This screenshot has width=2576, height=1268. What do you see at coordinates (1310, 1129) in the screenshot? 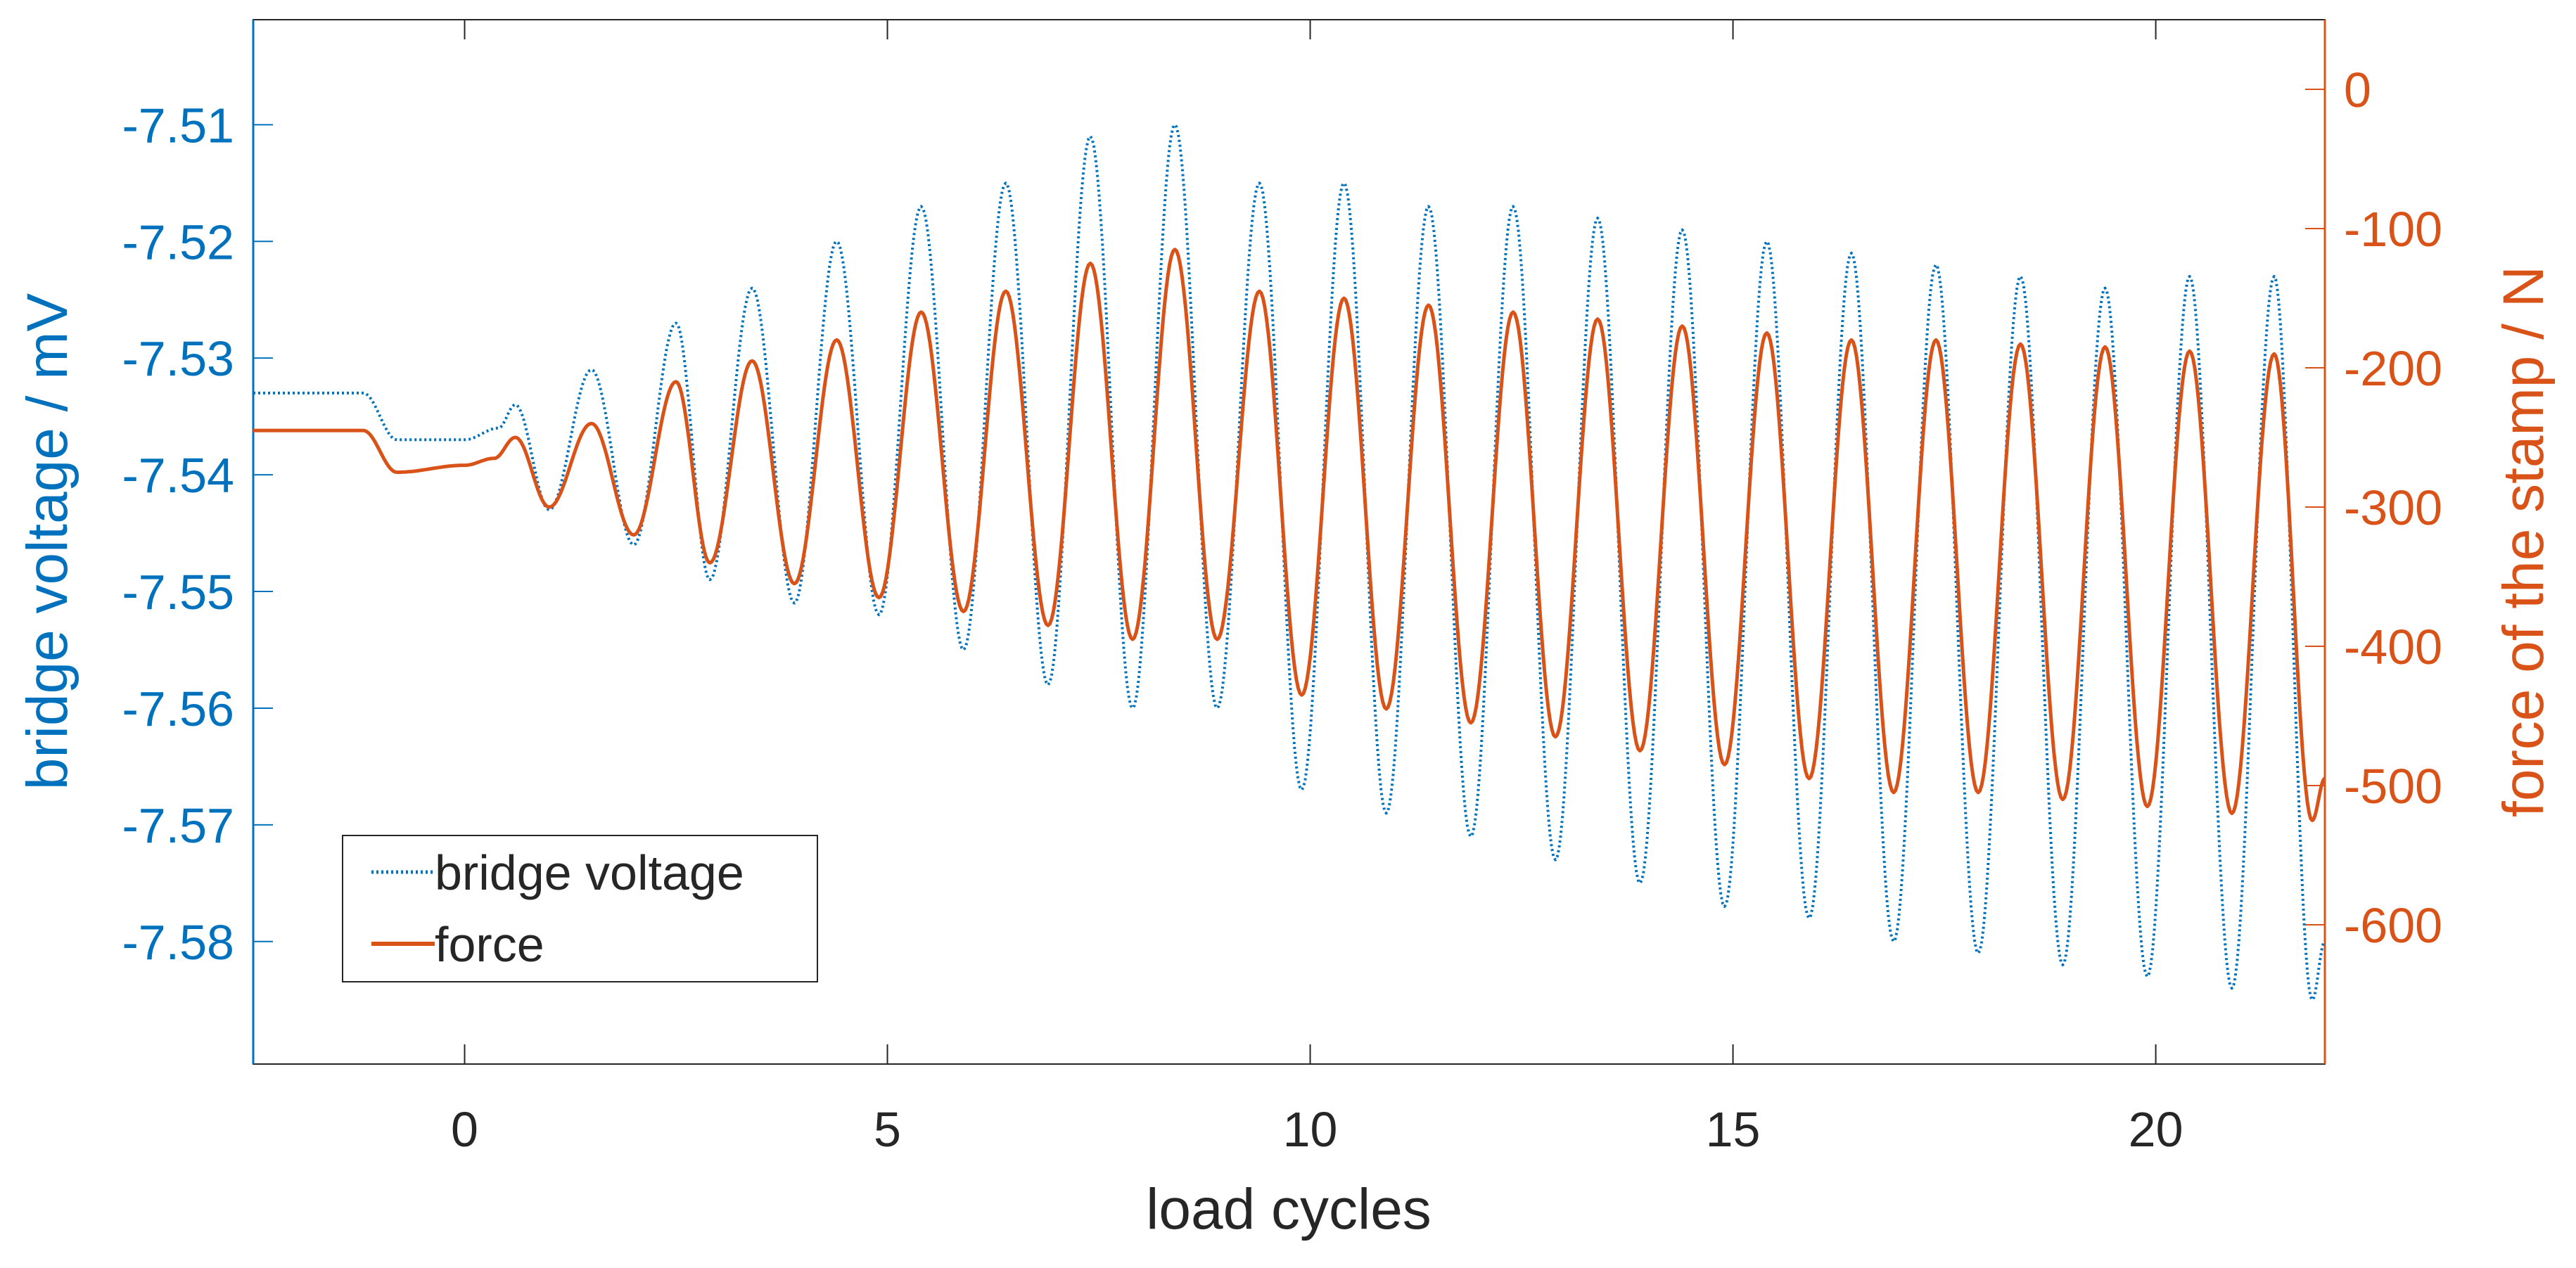
I see `x-tick-label: 10` at bounding box center [1310, 1129].